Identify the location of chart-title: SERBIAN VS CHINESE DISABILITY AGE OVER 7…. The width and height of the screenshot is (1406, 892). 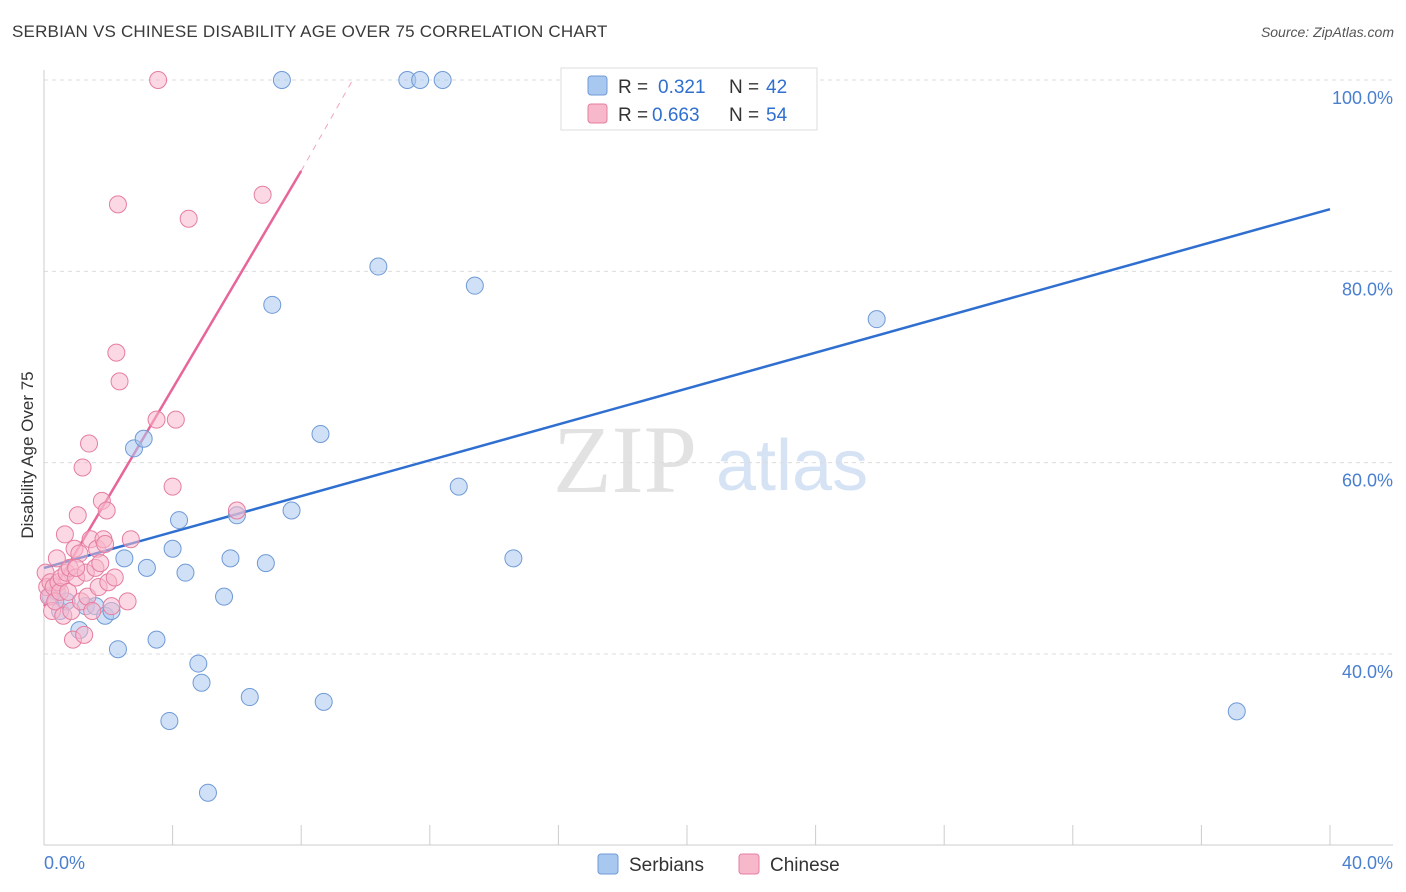
(310, 31).